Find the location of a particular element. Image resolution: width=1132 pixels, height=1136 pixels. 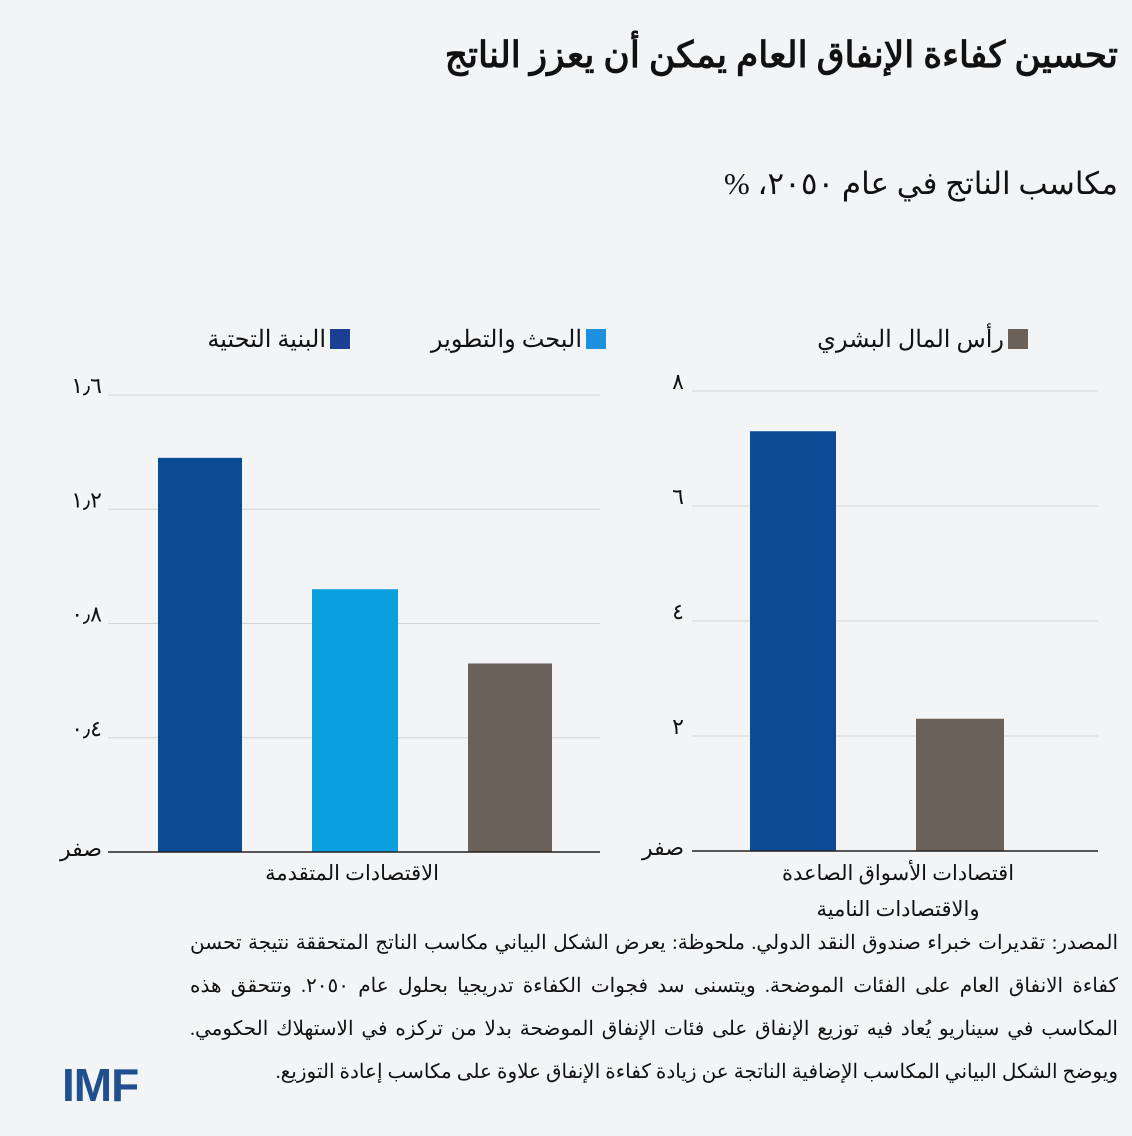

chart-subtitle: مكاسب الناتج في عام ٢٠٥٠، % is located at coordinates (920, 183).